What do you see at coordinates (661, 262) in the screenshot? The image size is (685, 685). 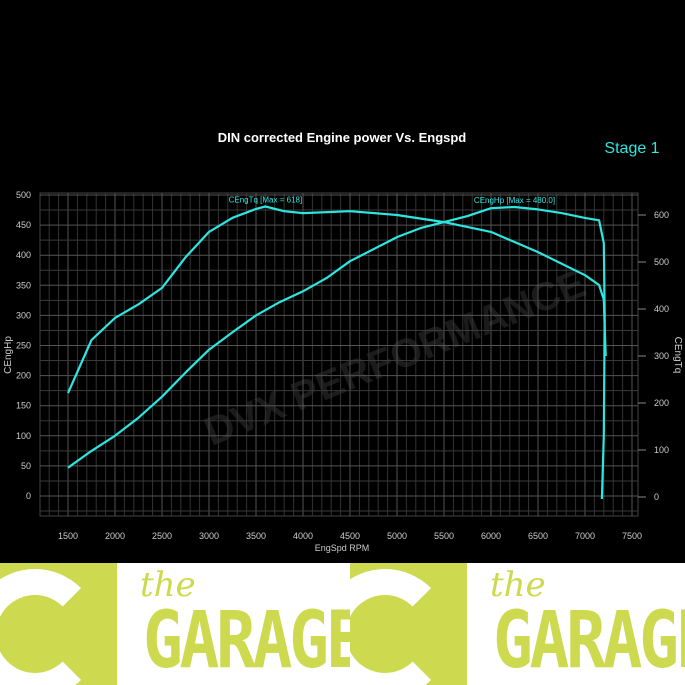 I see `y-right-tick-label: 500` at bounding box center [661, 262].